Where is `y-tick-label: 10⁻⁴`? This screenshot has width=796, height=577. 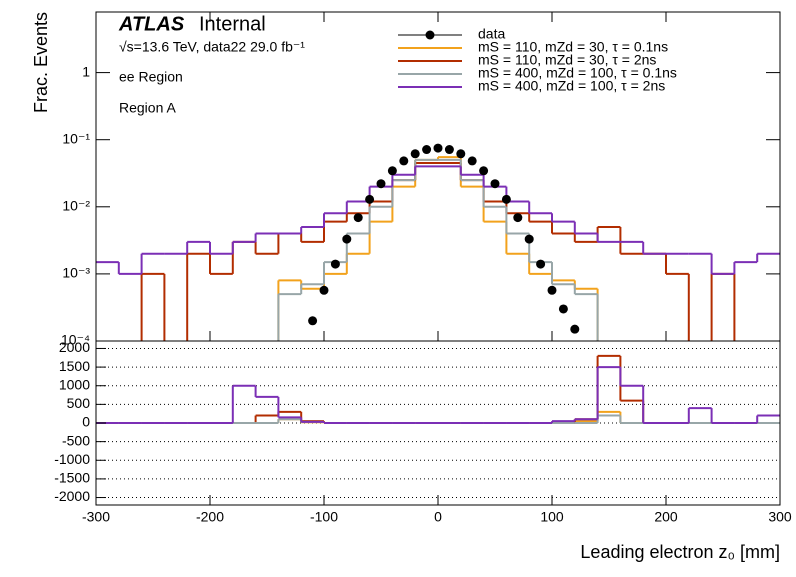
y-tick-label: 10⁻⁴ is located at coordinates (75, 340).